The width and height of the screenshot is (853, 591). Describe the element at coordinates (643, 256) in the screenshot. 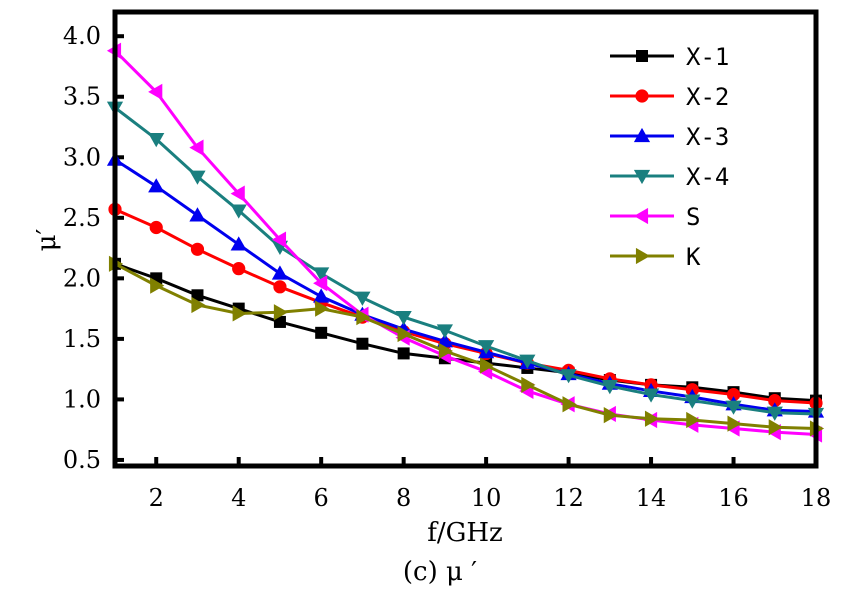

I see `legend-marker-k` at that location.